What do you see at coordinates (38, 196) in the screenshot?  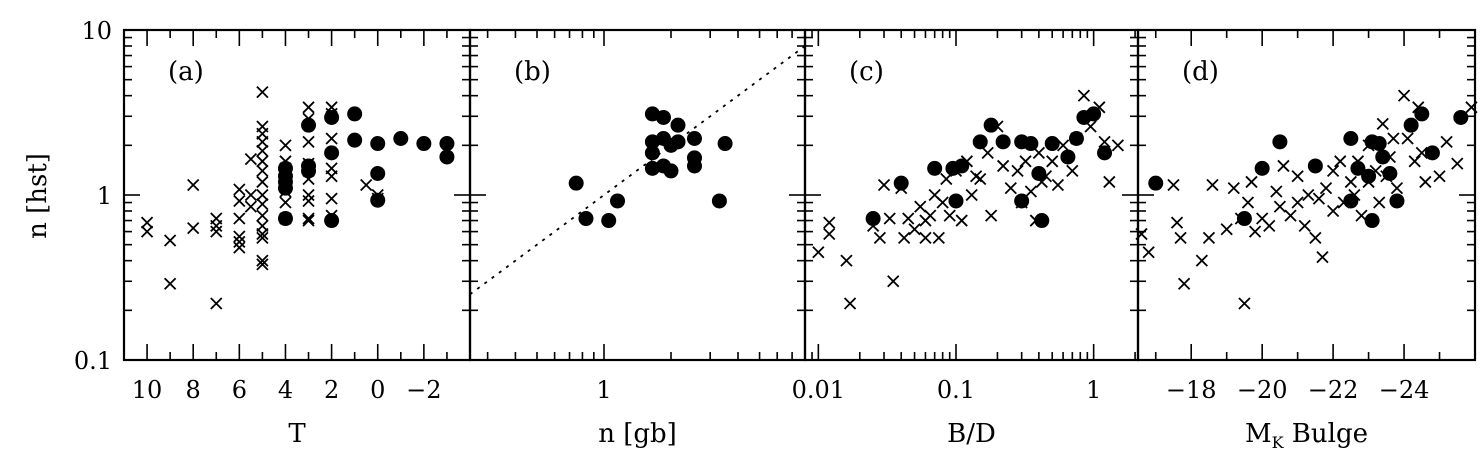 I see `y-axis-label: n [hst]` at bounding box center [38, 196].